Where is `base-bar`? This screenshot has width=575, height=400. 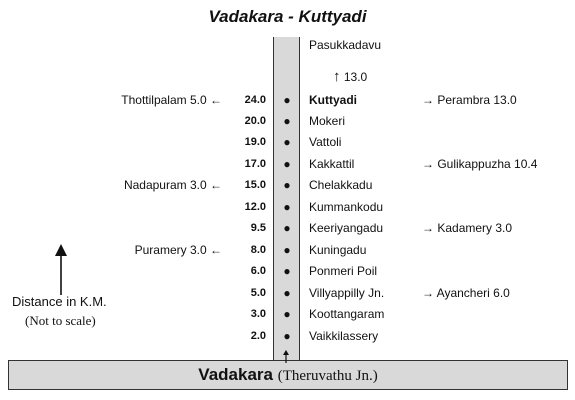
base-bar is located at coordinates (288, 375).